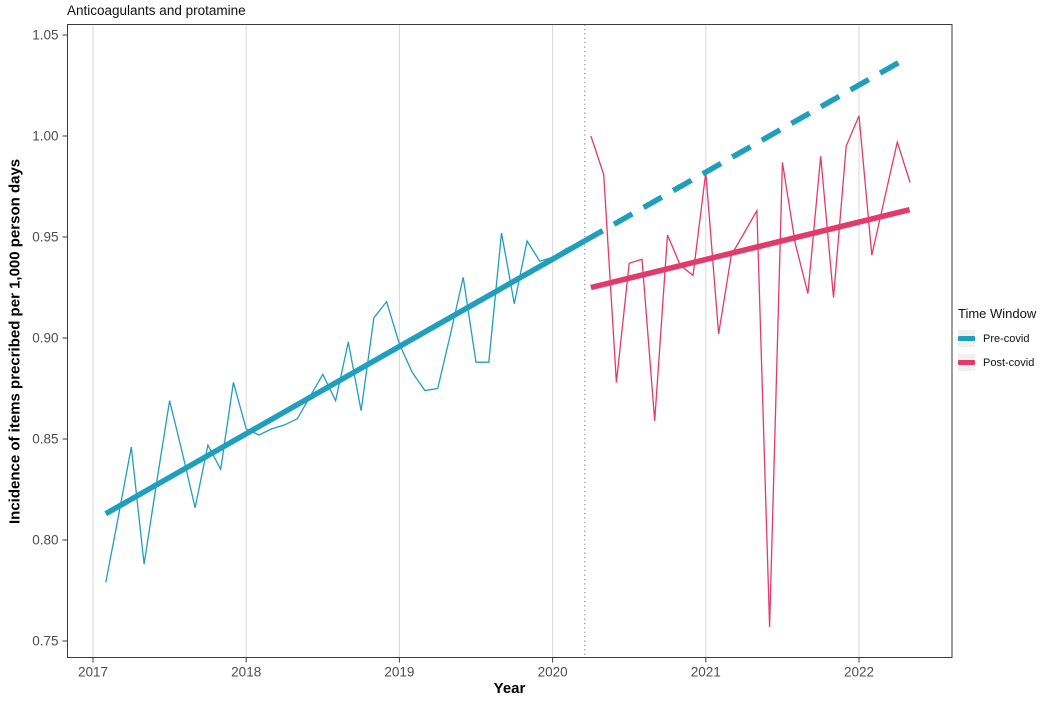 The height and width of the screenshot is (707, 1061). I want to click on y-tick-label: 0.90, so click(45, 338).